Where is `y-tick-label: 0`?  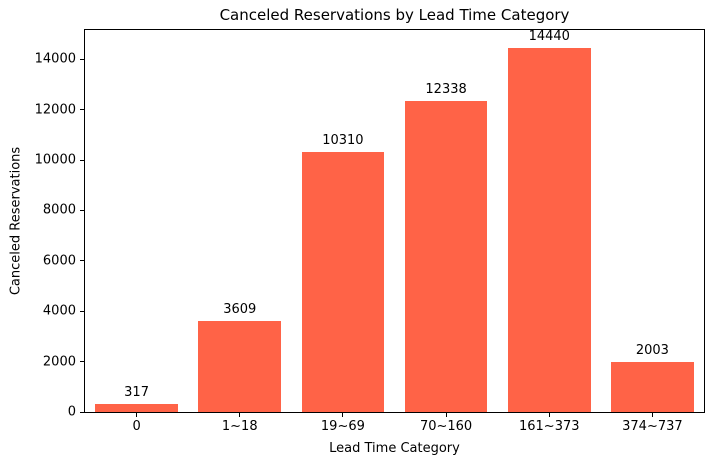 y-tick-label: 0 is located at coordinates (71, 412).